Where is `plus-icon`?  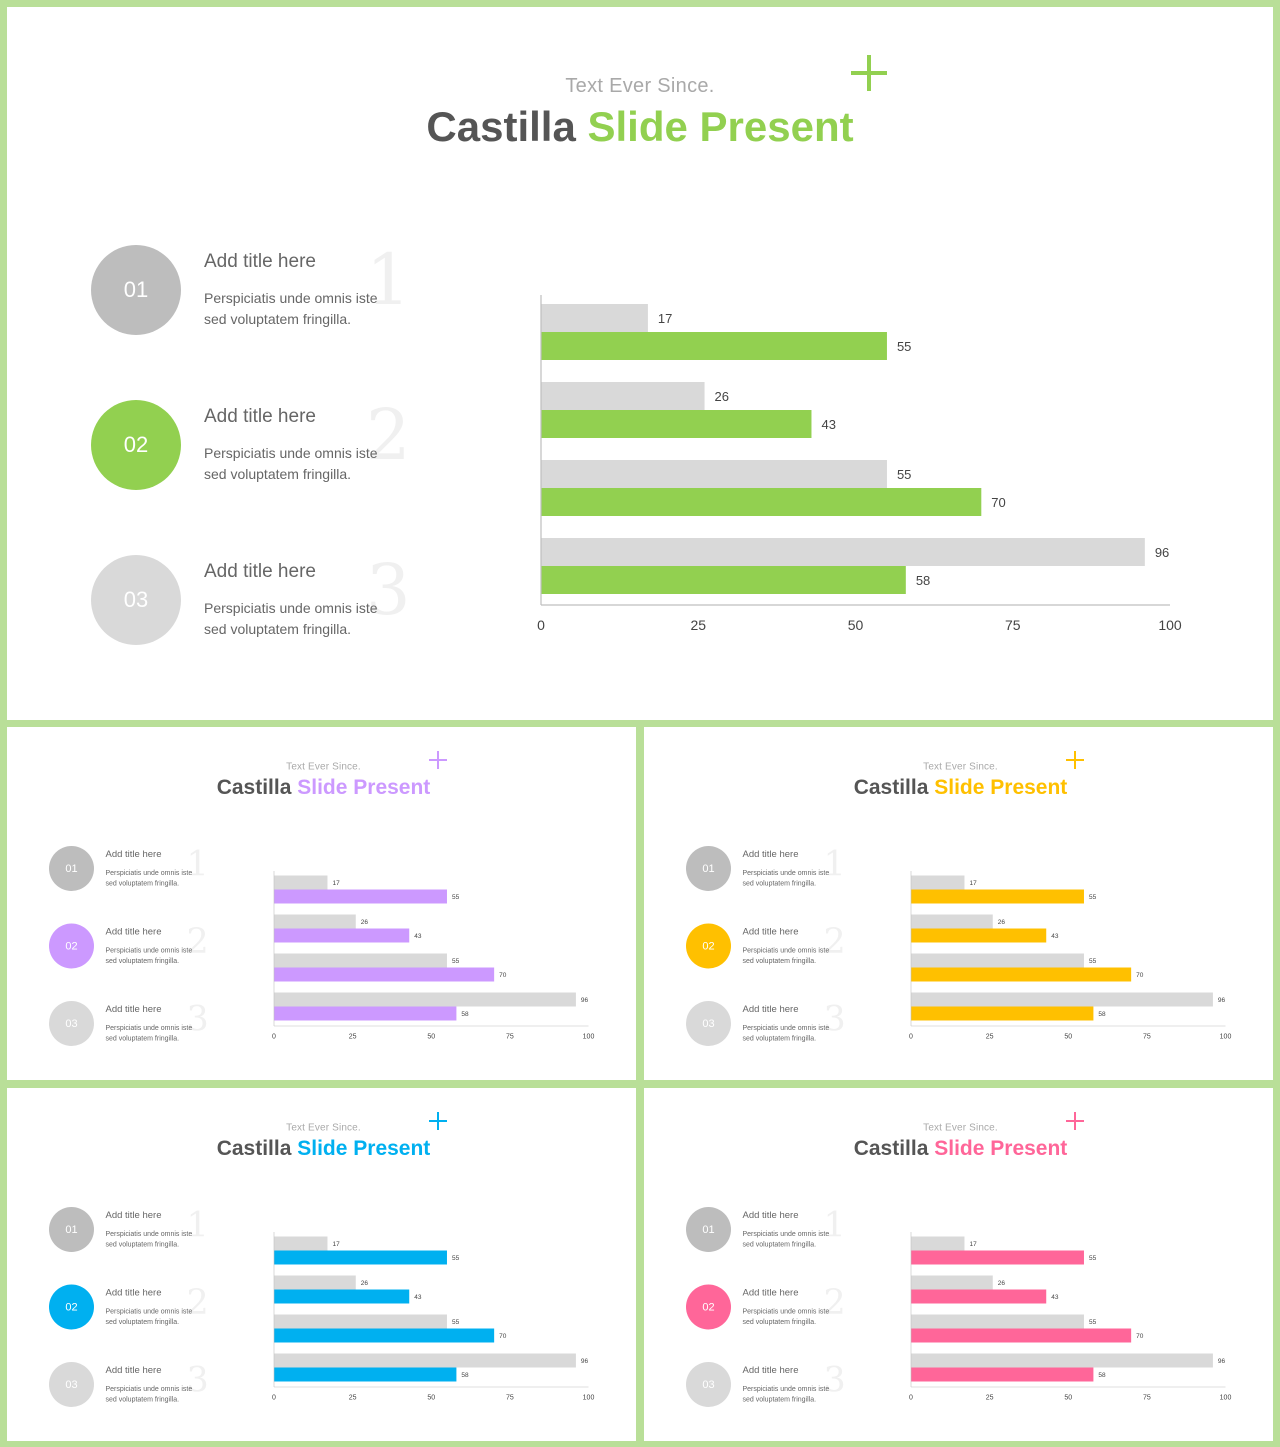
plus-icon is located at coordinates (438, 1121).